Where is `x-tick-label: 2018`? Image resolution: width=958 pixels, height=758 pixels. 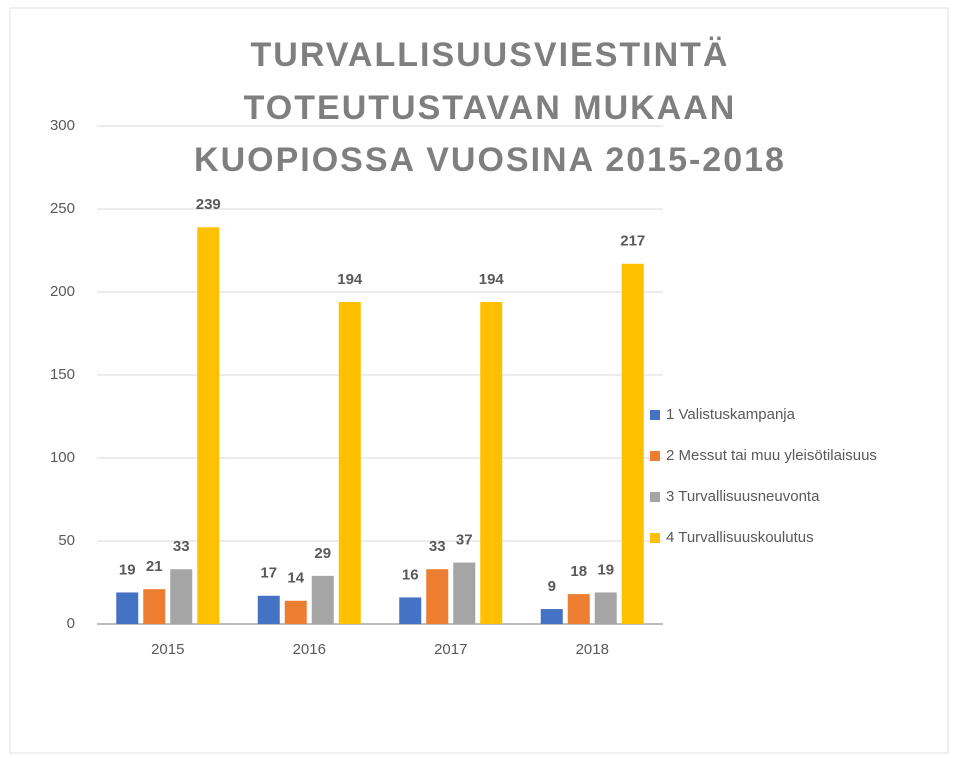
x-tick-label: 2018 is located at coordinates (592, 649).